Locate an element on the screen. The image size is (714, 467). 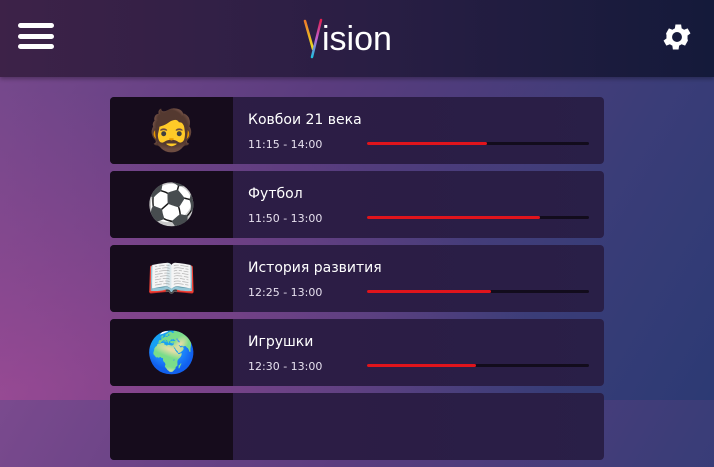
program-info is located at coordinates (418, 426).